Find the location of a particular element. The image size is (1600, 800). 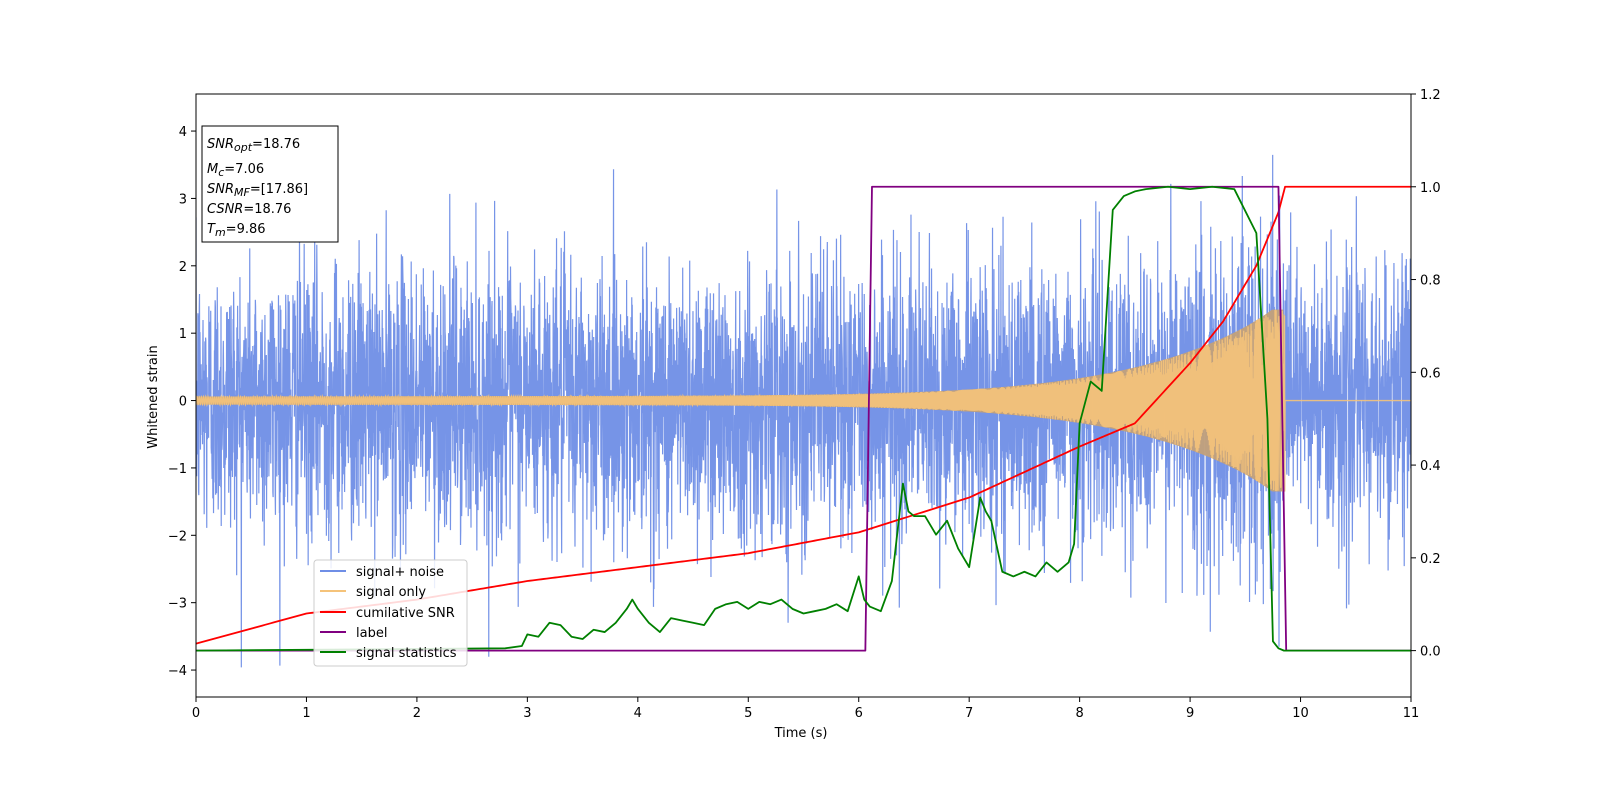

y-left-tick-label: 1 is located at coordinates (183, 334).